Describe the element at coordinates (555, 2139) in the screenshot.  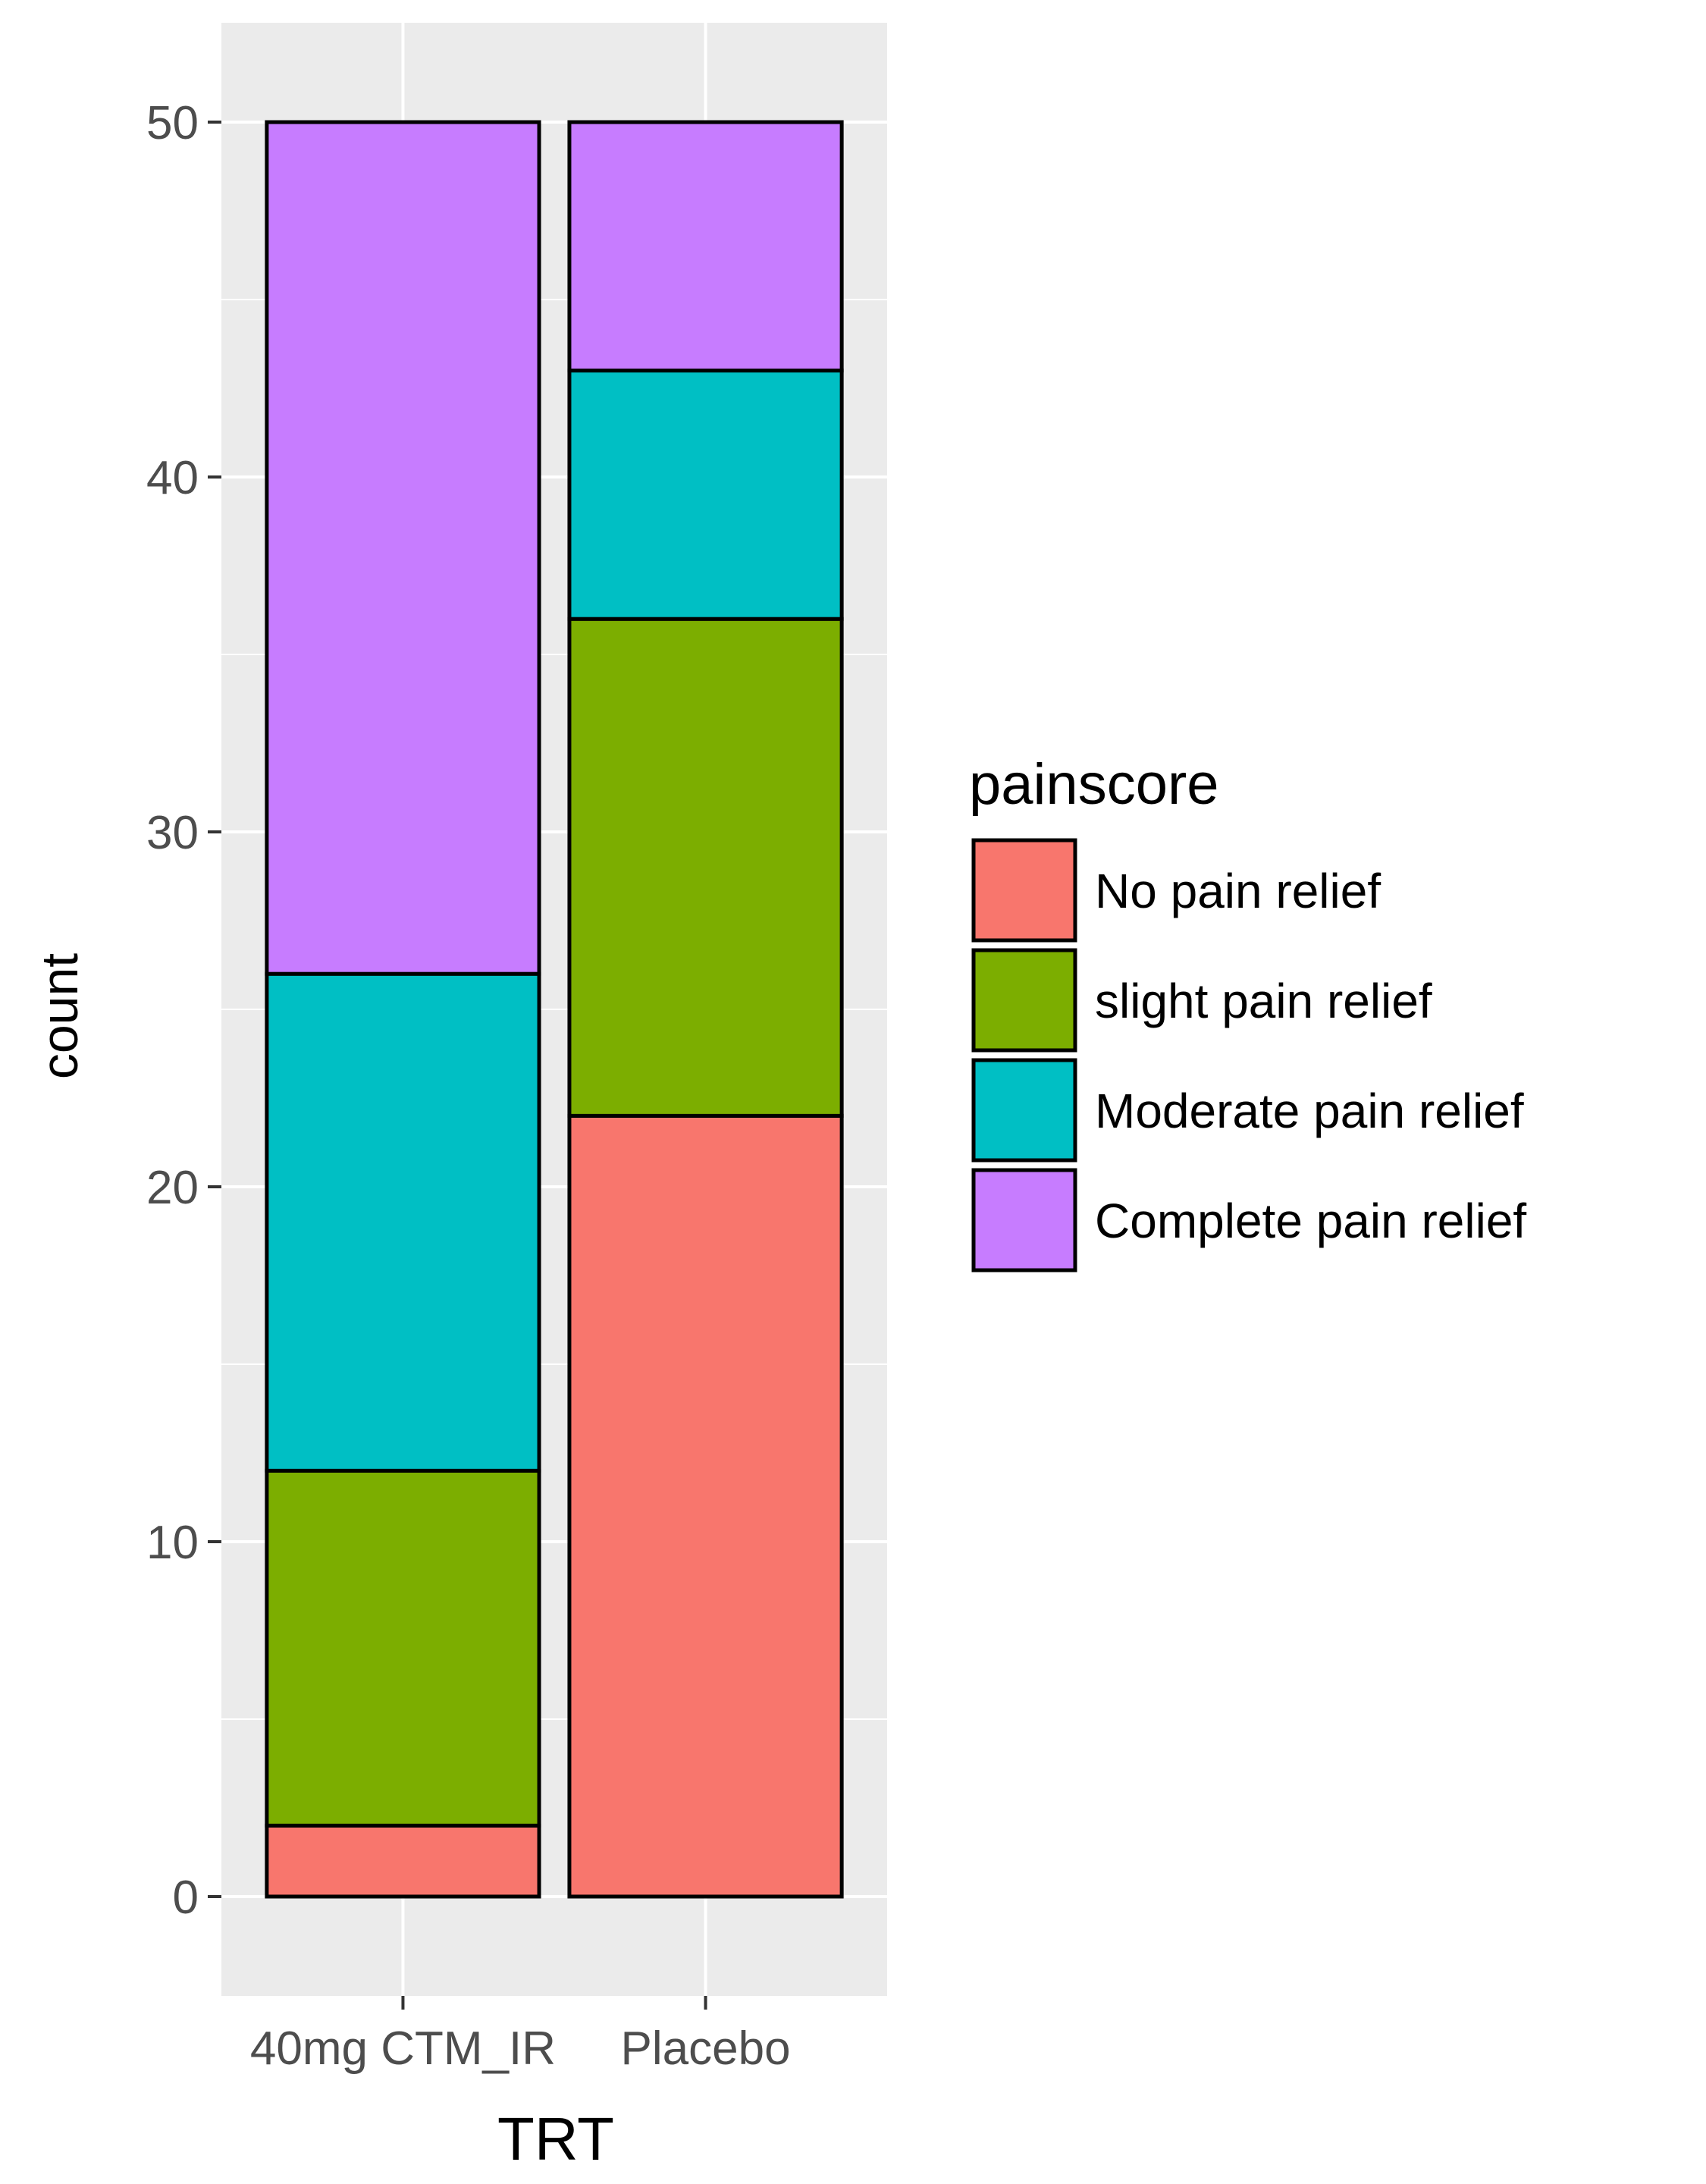
I see `x-axis-title: TRT` at that location.